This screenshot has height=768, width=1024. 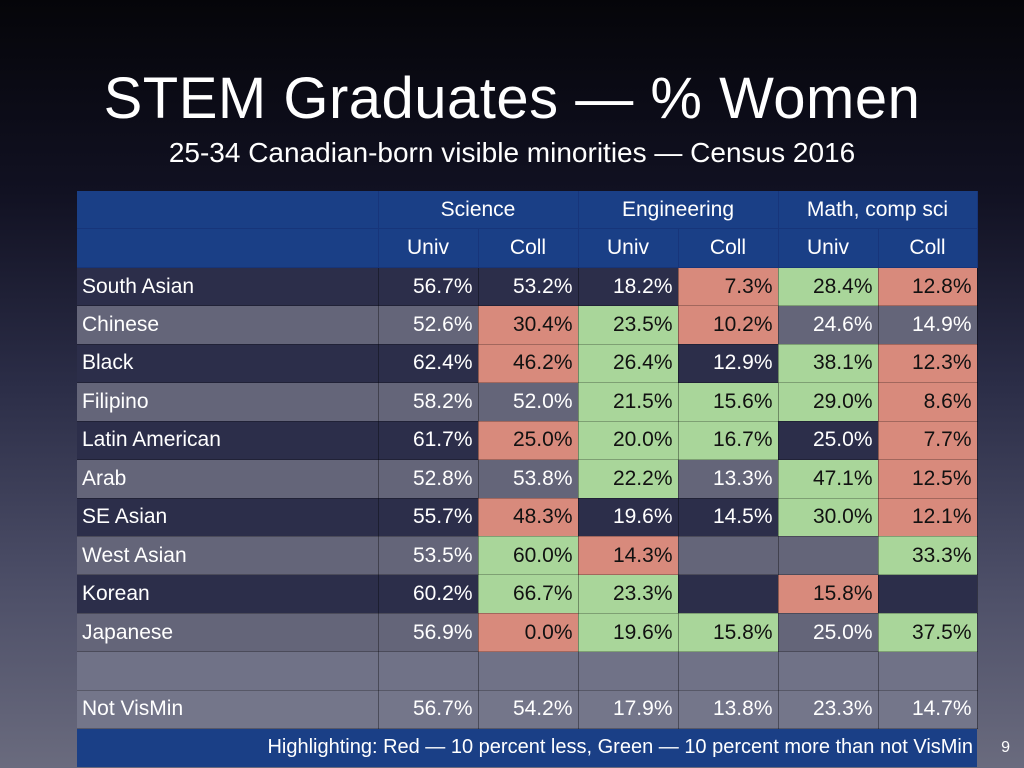 I want to click on value-cell: 46.2%, so click(x=528, y=364).